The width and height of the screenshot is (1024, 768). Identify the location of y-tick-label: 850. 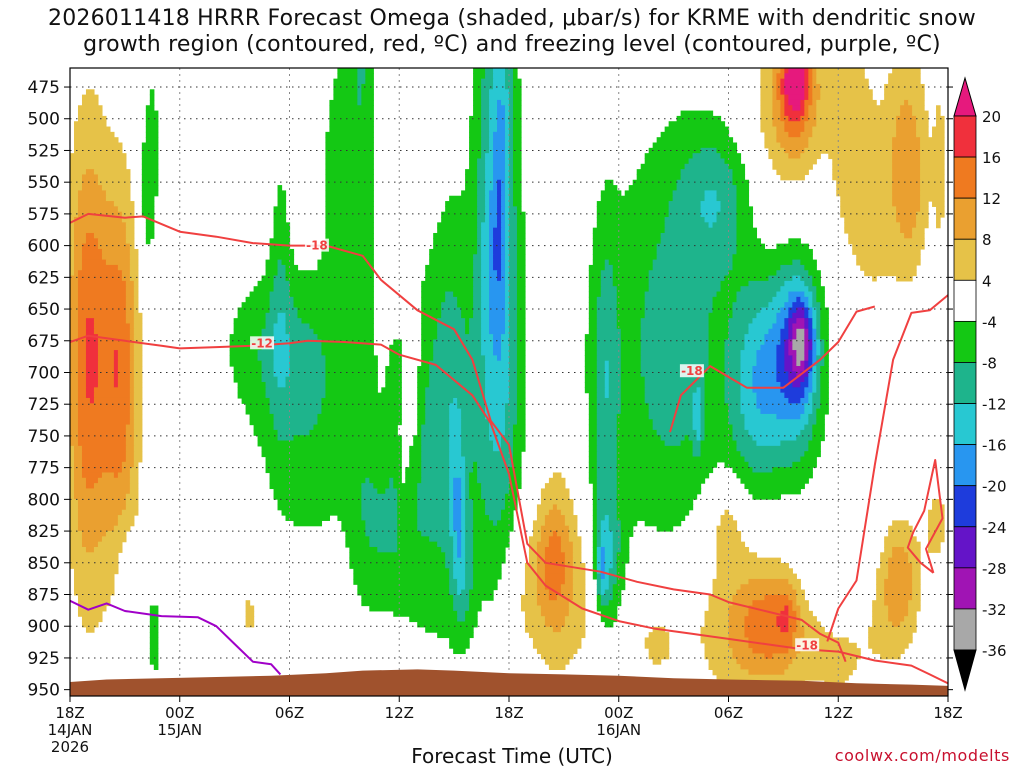
(44, 564).